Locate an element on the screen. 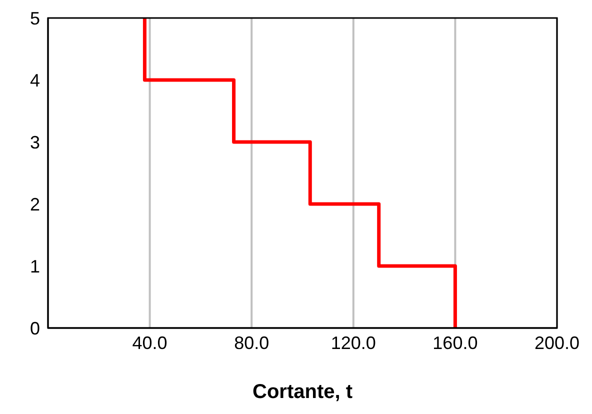  x-tick-label: 40.0 is located at coordinates (150, 342).